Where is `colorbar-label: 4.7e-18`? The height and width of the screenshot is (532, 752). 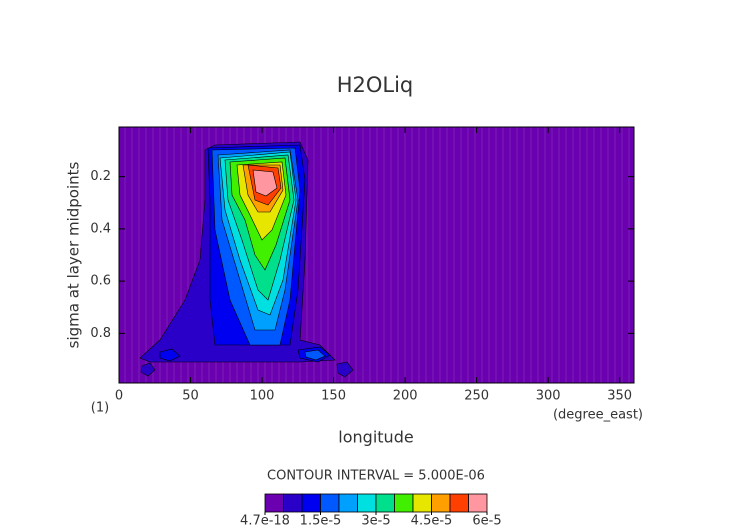 colorbar-label: 4.7e-18 is located at coordinates (265, 521).